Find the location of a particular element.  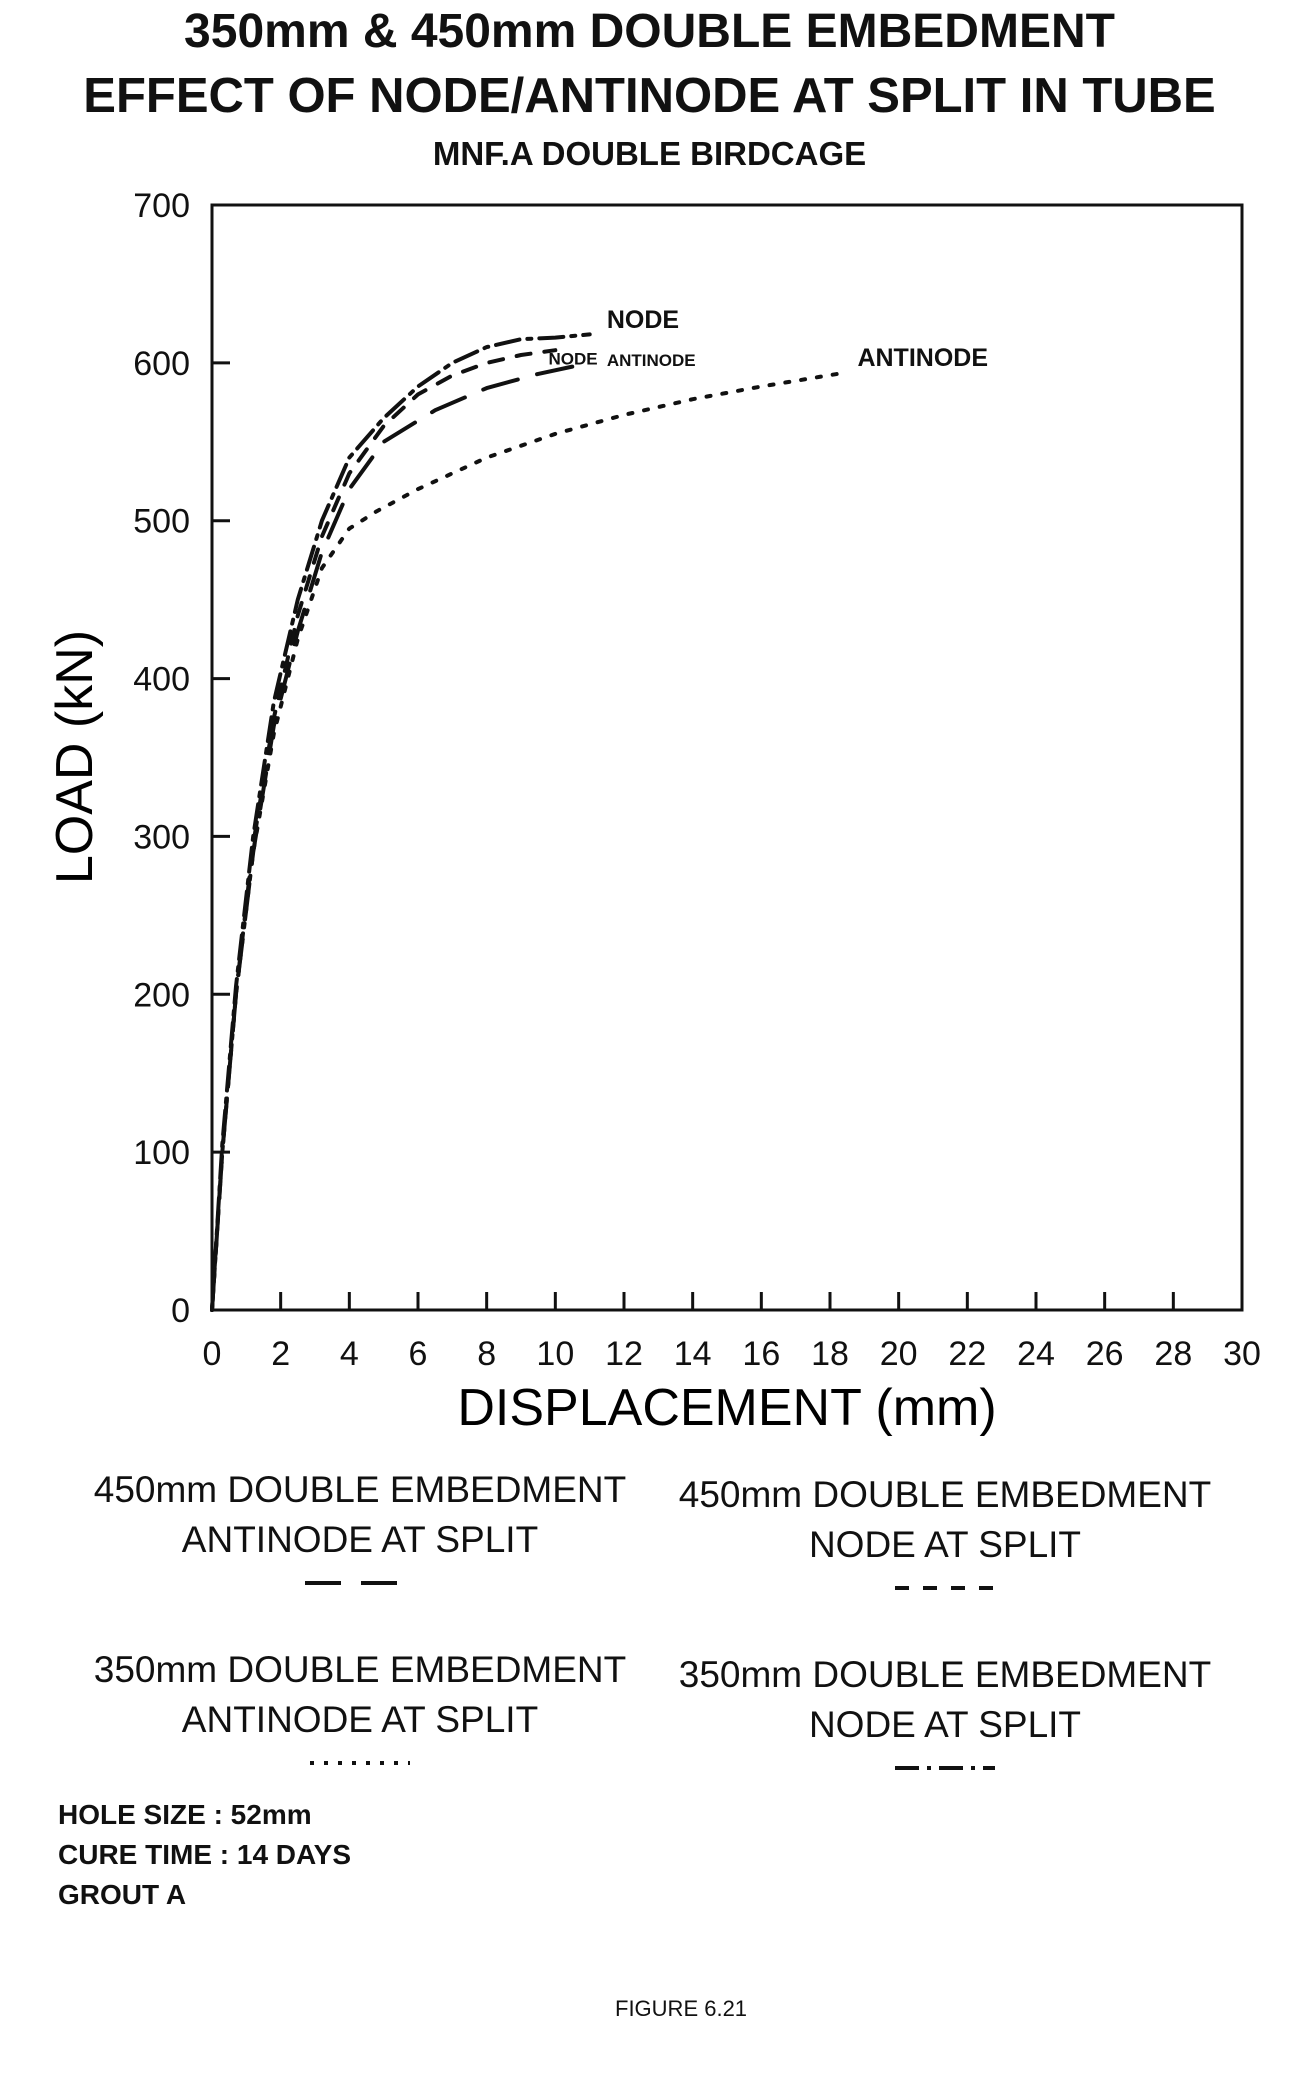

annotation-layer: NODE NODE ANTINODE ANTINODE is located at coordinates (768, 339).